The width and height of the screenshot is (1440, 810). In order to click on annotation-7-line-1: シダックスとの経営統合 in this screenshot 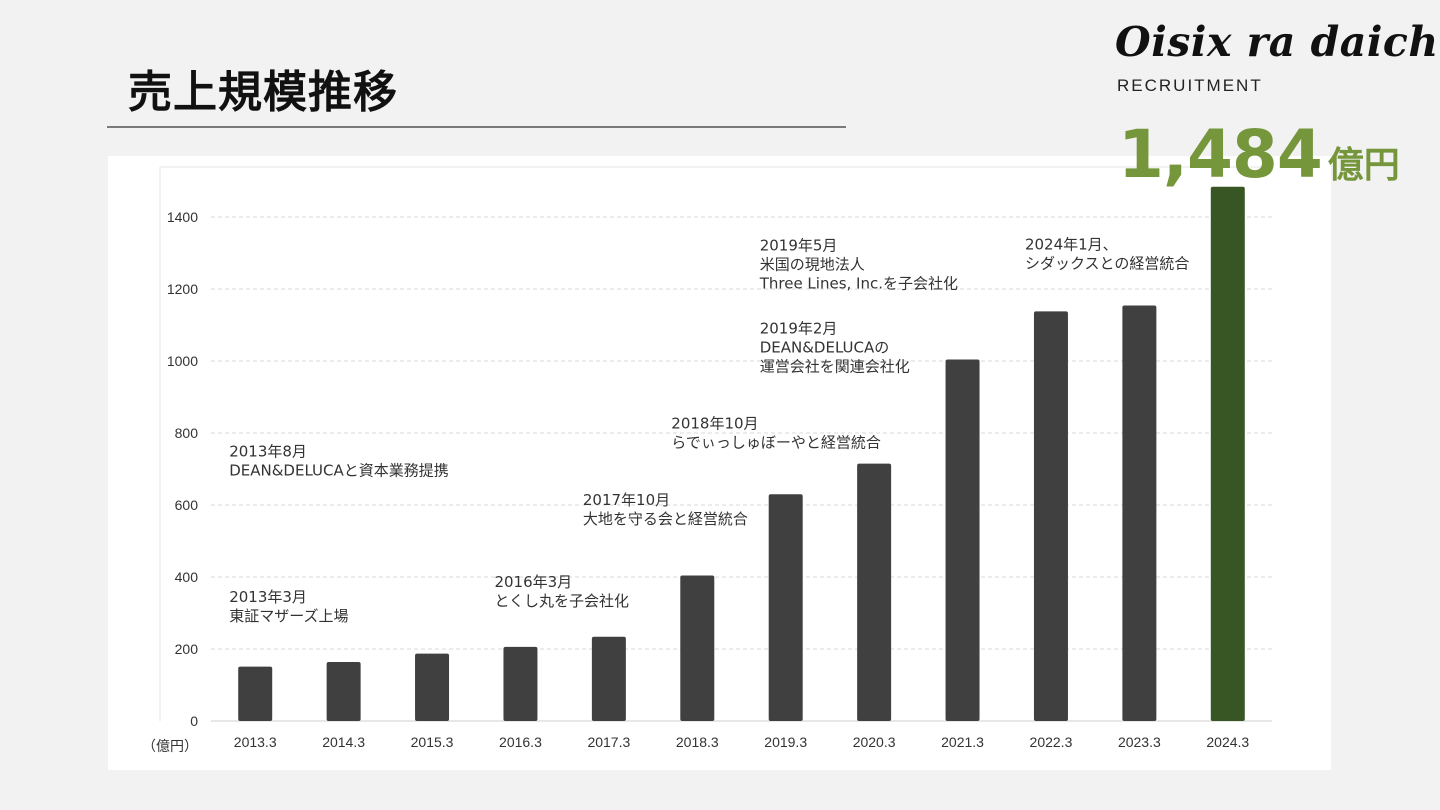, I will do `click(1107, 263)`.